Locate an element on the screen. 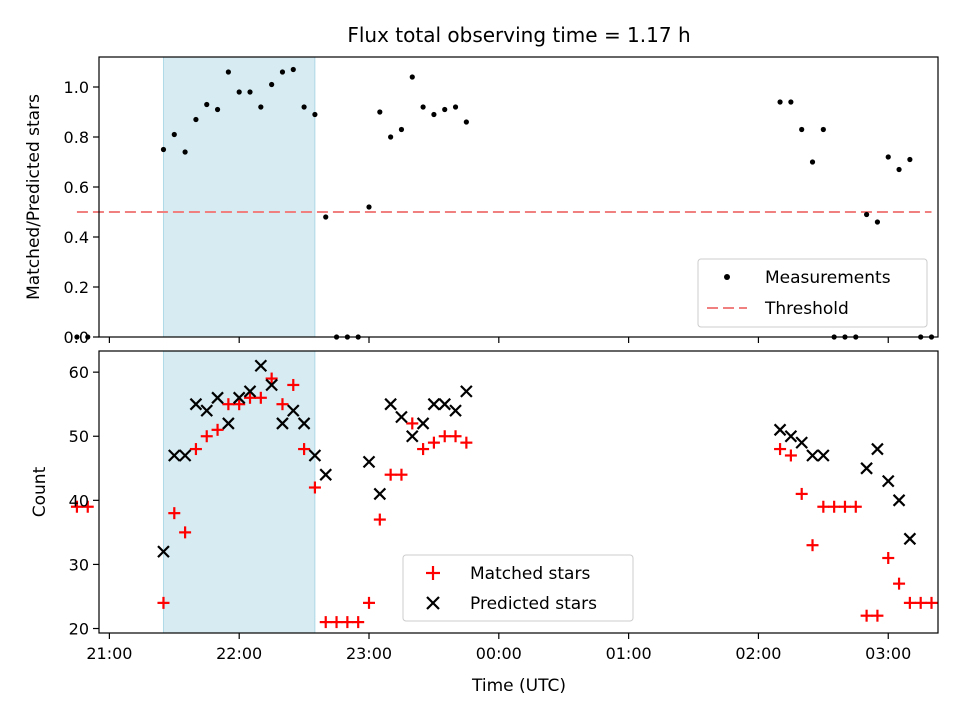  y-tick-label: 0.8 is located at coordinates (76, 137).